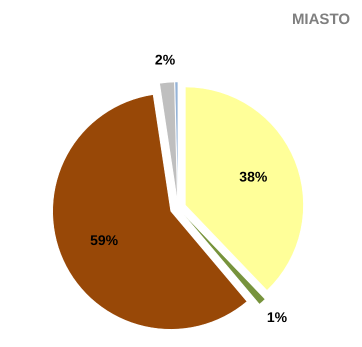 The image size is (362, 347). Describe the element at coordinates (253, 176) in the screenshot. I see `data-label: 38%` at that location.